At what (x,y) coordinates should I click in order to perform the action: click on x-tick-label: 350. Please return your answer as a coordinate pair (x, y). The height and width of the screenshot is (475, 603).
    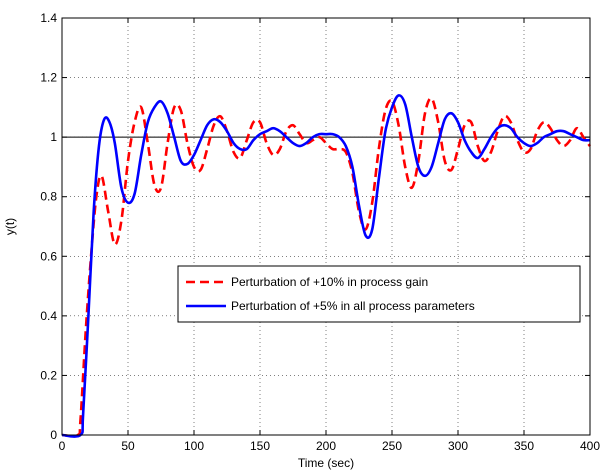
    Looking at the image, I should click on (524, 446).